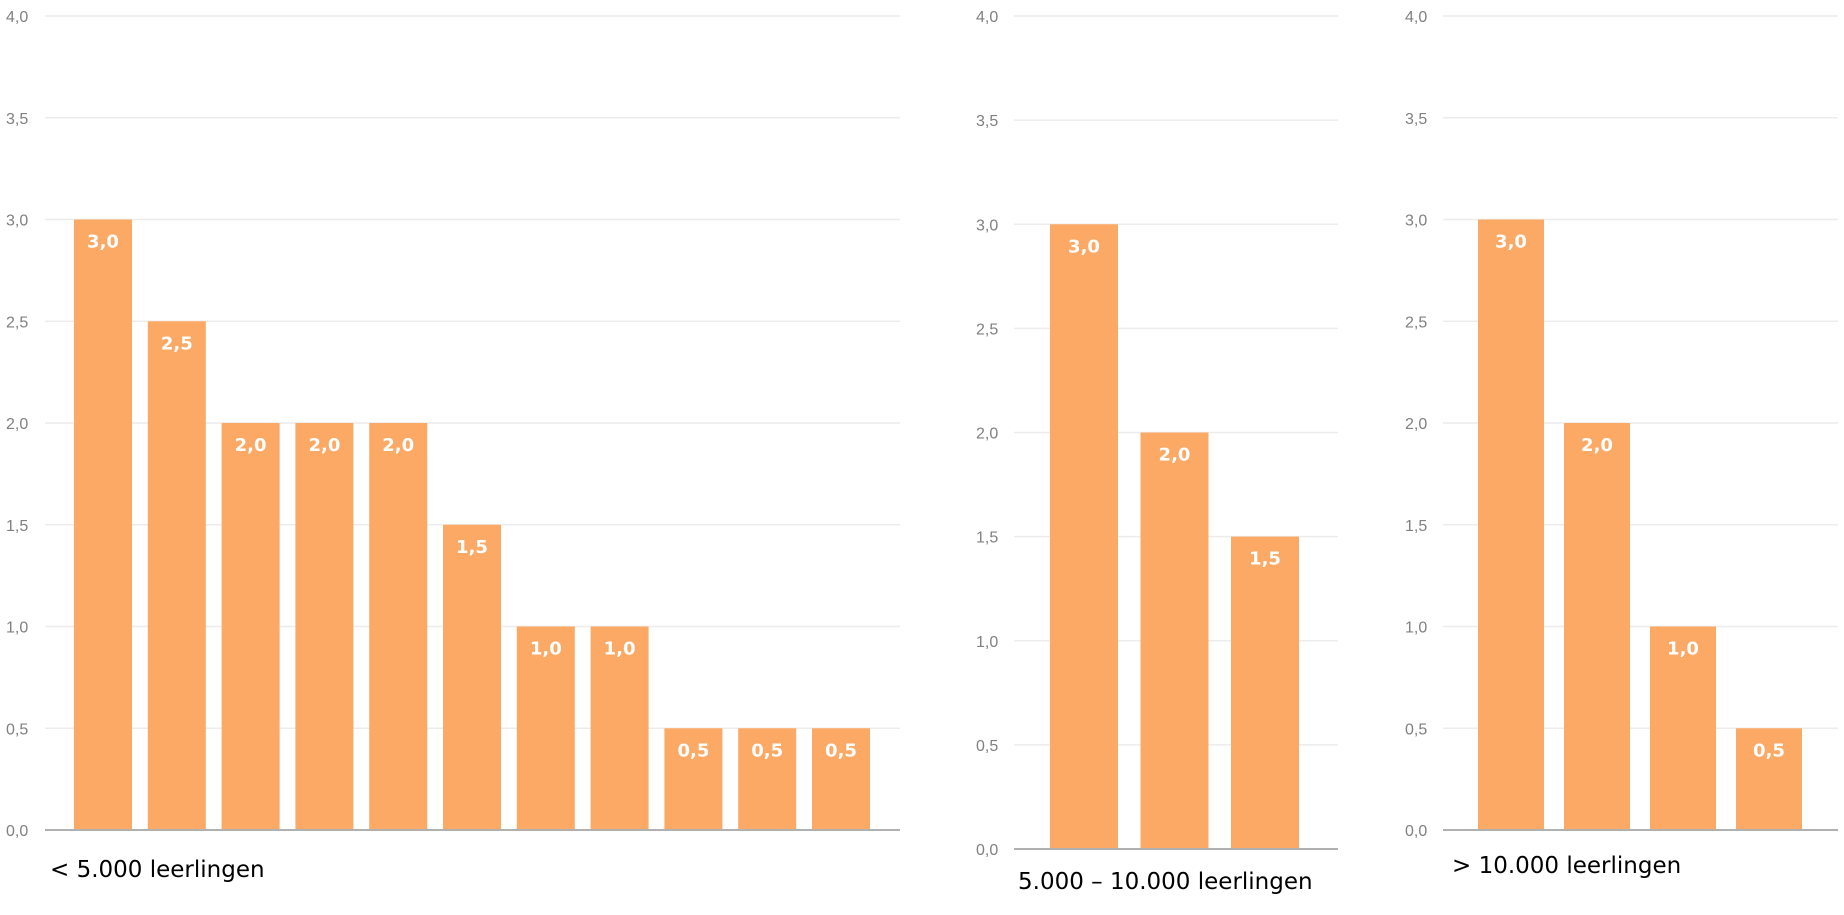 This screenshot has height=915, width=1844. Describe the element at coordinates (177, 343) in the screenshot. I see `data-label: 2,5` at that location.